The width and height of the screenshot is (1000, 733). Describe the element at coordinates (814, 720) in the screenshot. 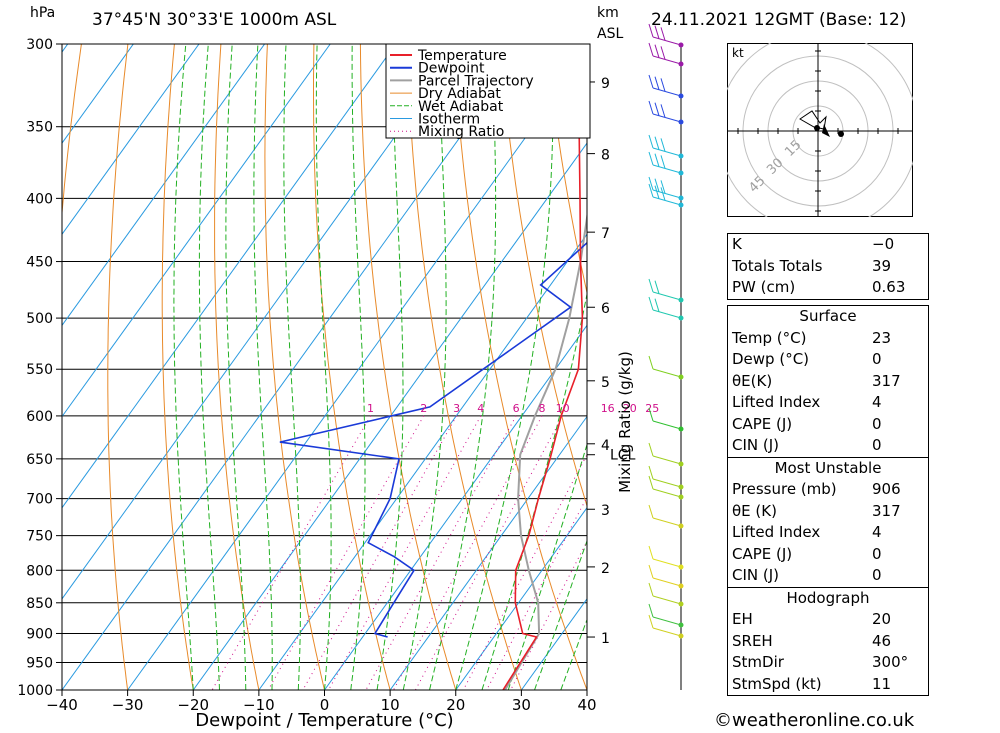

I see `copyright: ©weatheronline.co.uk` at that location.